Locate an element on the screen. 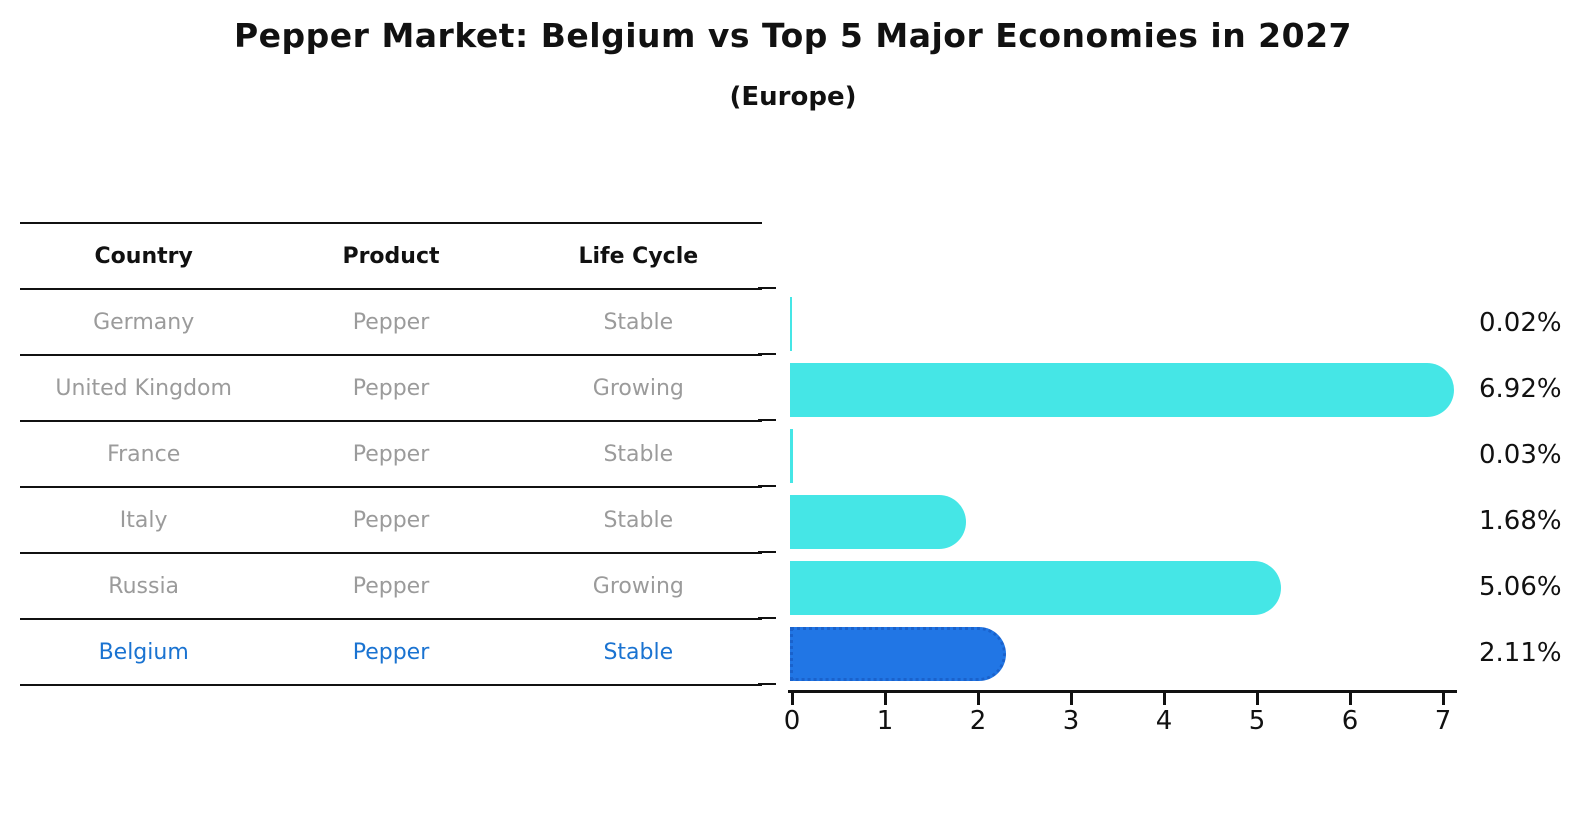 The image size is (1586, 823). x-tick-label: 2 is located at coordinates (978, 721).